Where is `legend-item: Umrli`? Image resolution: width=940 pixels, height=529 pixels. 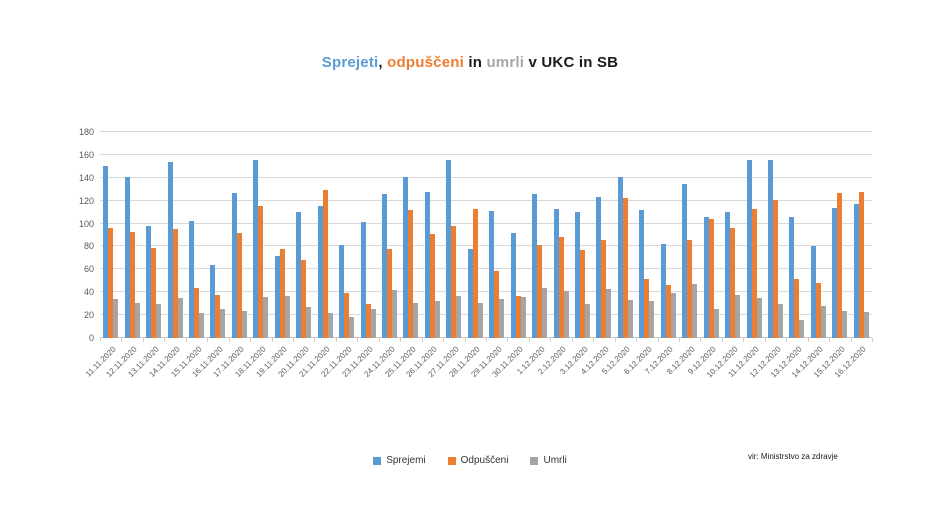
legend-item: Umrli is located at coordinates (548, 460).